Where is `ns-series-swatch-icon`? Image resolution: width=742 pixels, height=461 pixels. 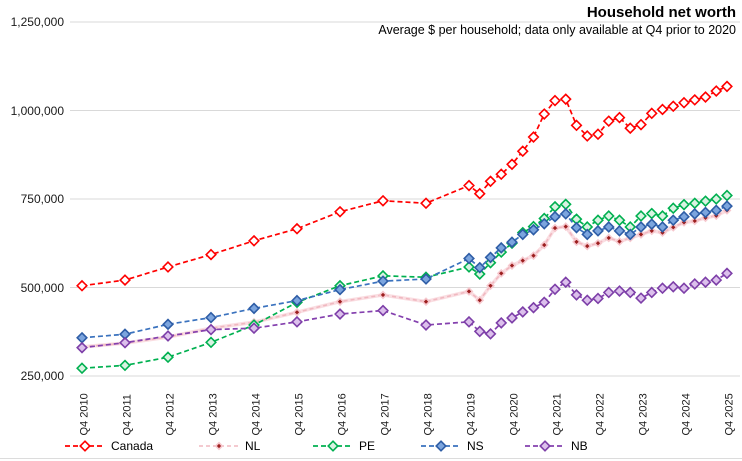 ns-series-swatch-icon is located at coordinates (441, 446).